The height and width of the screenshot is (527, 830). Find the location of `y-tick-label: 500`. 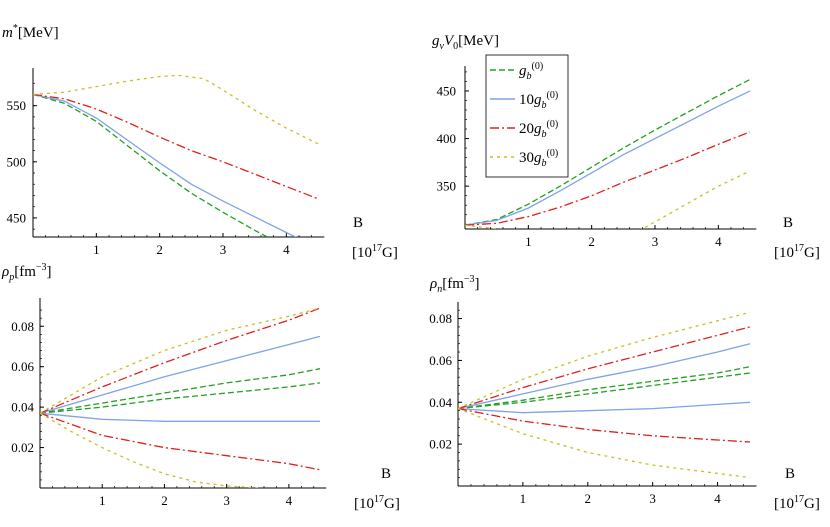

y-tick-label: 500 is located at coordinates (17, 161).